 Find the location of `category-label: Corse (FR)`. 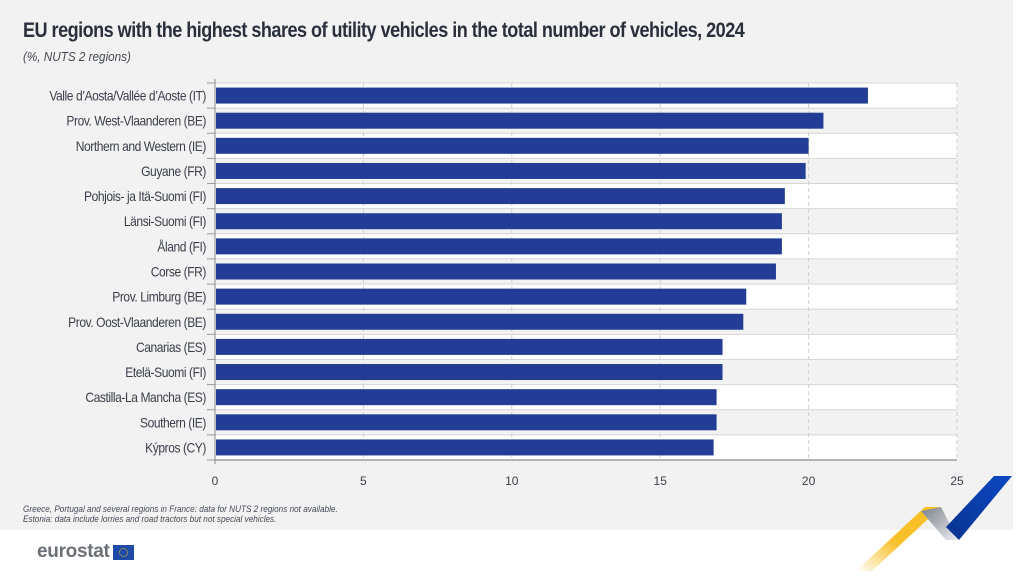

category-label: Corse (FR) is located at coordinates (178, 272).